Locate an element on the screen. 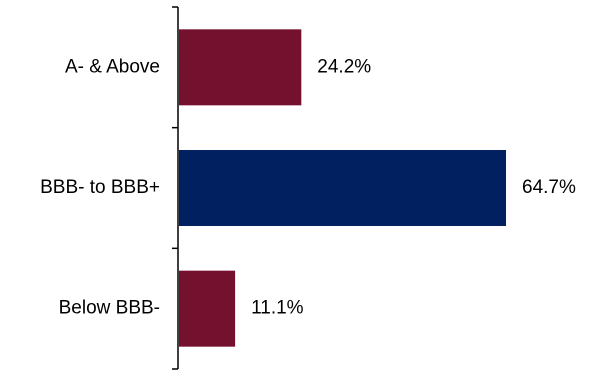  data-label: 24.2% is located at coordinates (344, 66).